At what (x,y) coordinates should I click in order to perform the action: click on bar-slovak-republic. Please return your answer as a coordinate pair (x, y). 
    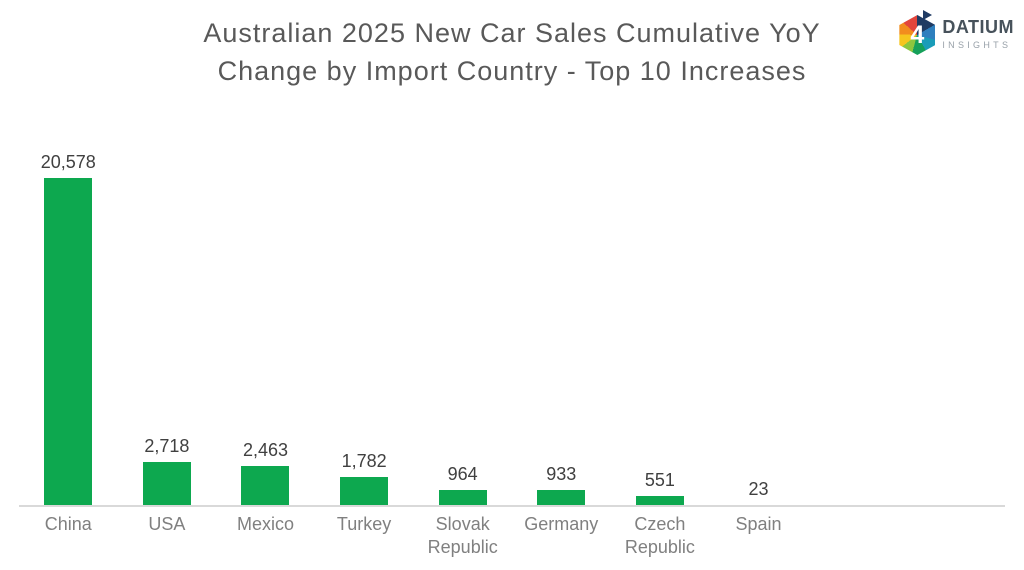
    Looking at the image, I should click on (462, 497).